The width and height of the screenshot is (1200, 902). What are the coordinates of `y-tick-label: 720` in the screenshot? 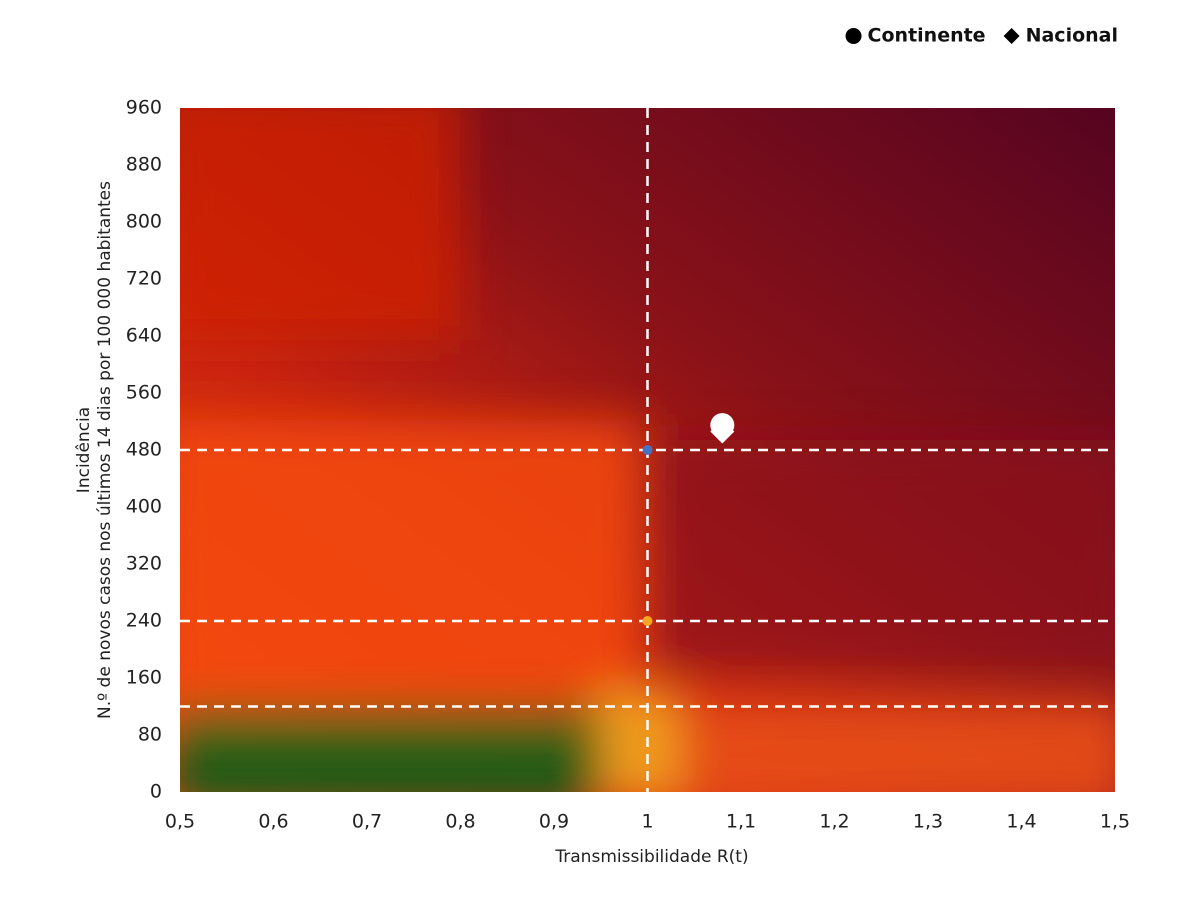 It's located at (144, 279).